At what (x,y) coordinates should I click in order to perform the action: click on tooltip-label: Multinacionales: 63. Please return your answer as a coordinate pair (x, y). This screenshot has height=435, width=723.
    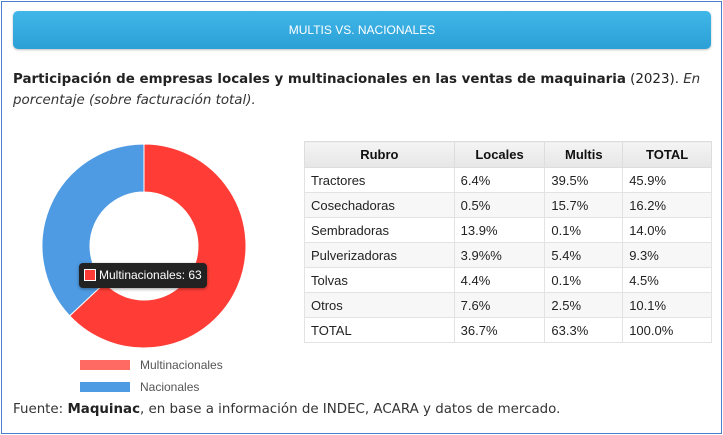
    Looking at the image, I should click on (150, 275).